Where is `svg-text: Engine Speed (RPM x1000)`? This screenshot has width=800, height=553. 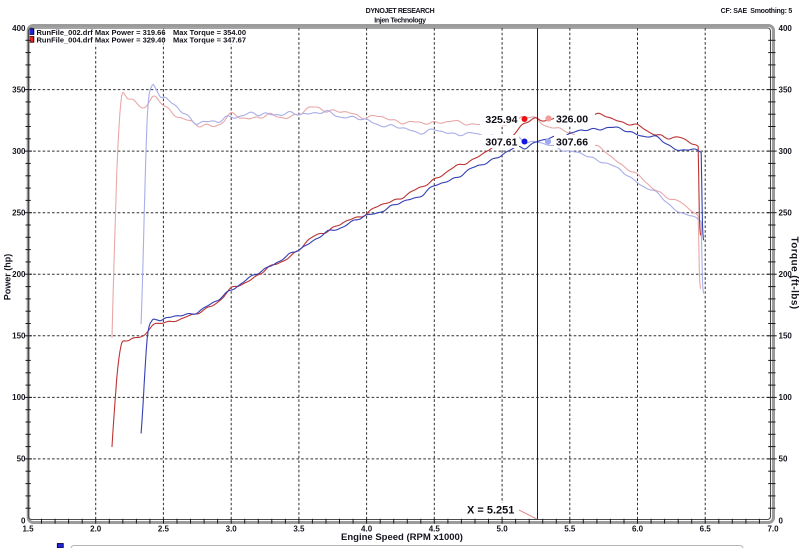 svg-text: Engine Speed (RPM x1000) is located at coordinates (402, 537).